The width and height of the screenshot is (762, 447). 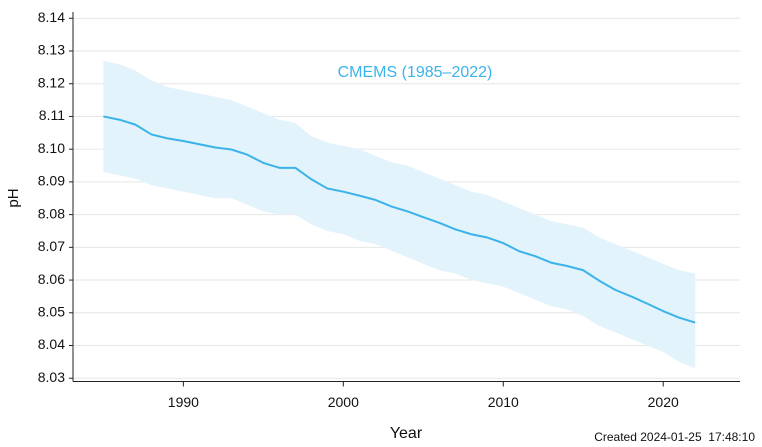 I want to click on y-tick-label: 8.03, so click(x=51, y=377).